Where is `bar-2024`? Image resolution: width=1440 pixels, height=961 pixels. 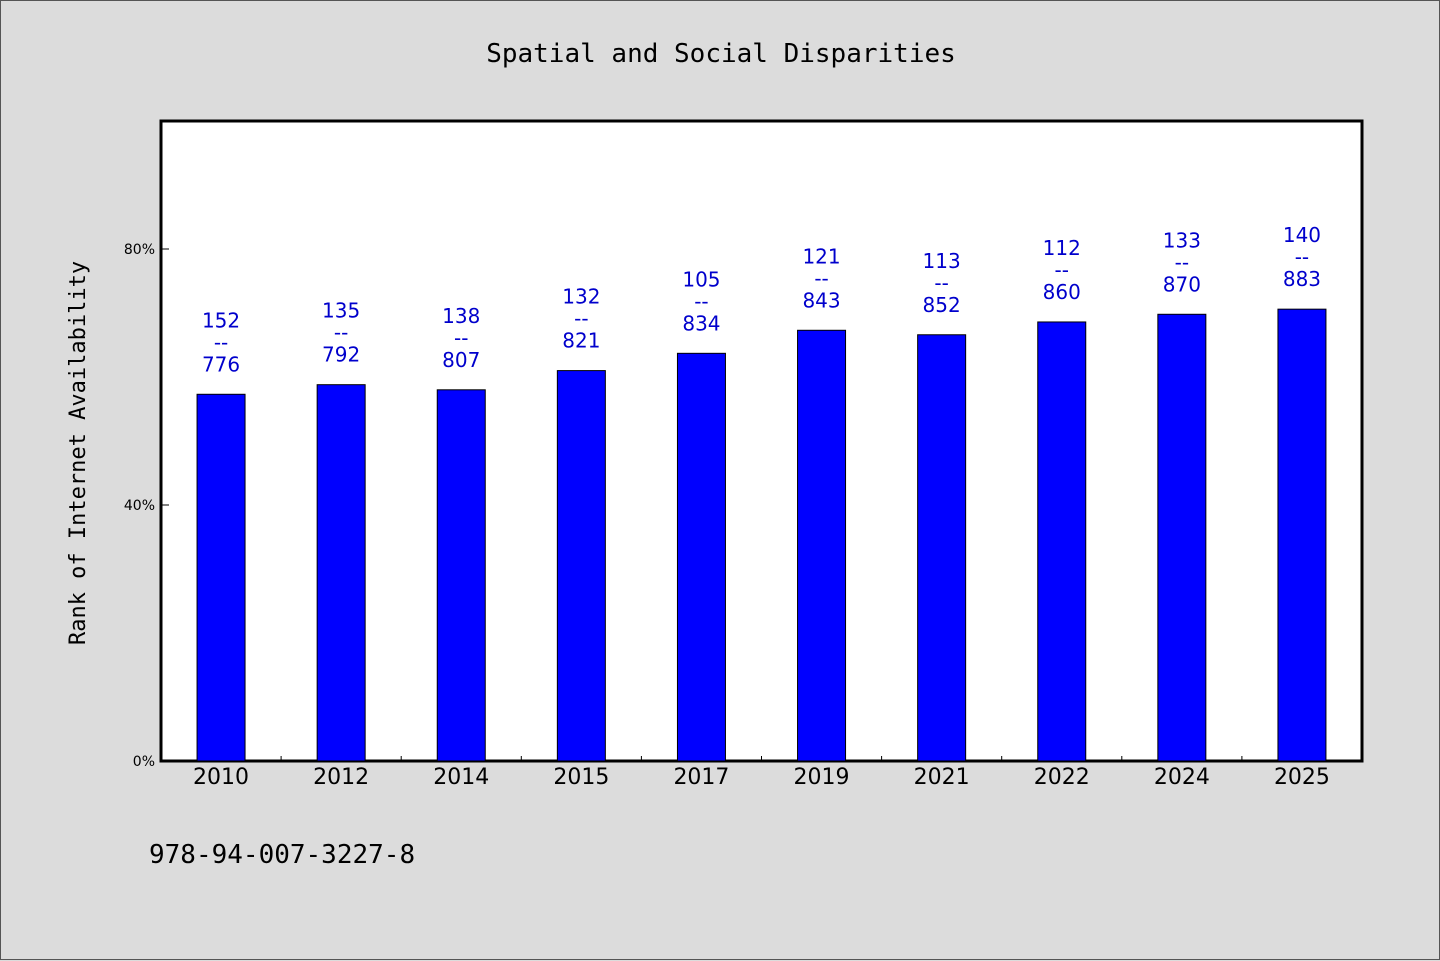 bar-2024 is located at coordinates (1182, 537).